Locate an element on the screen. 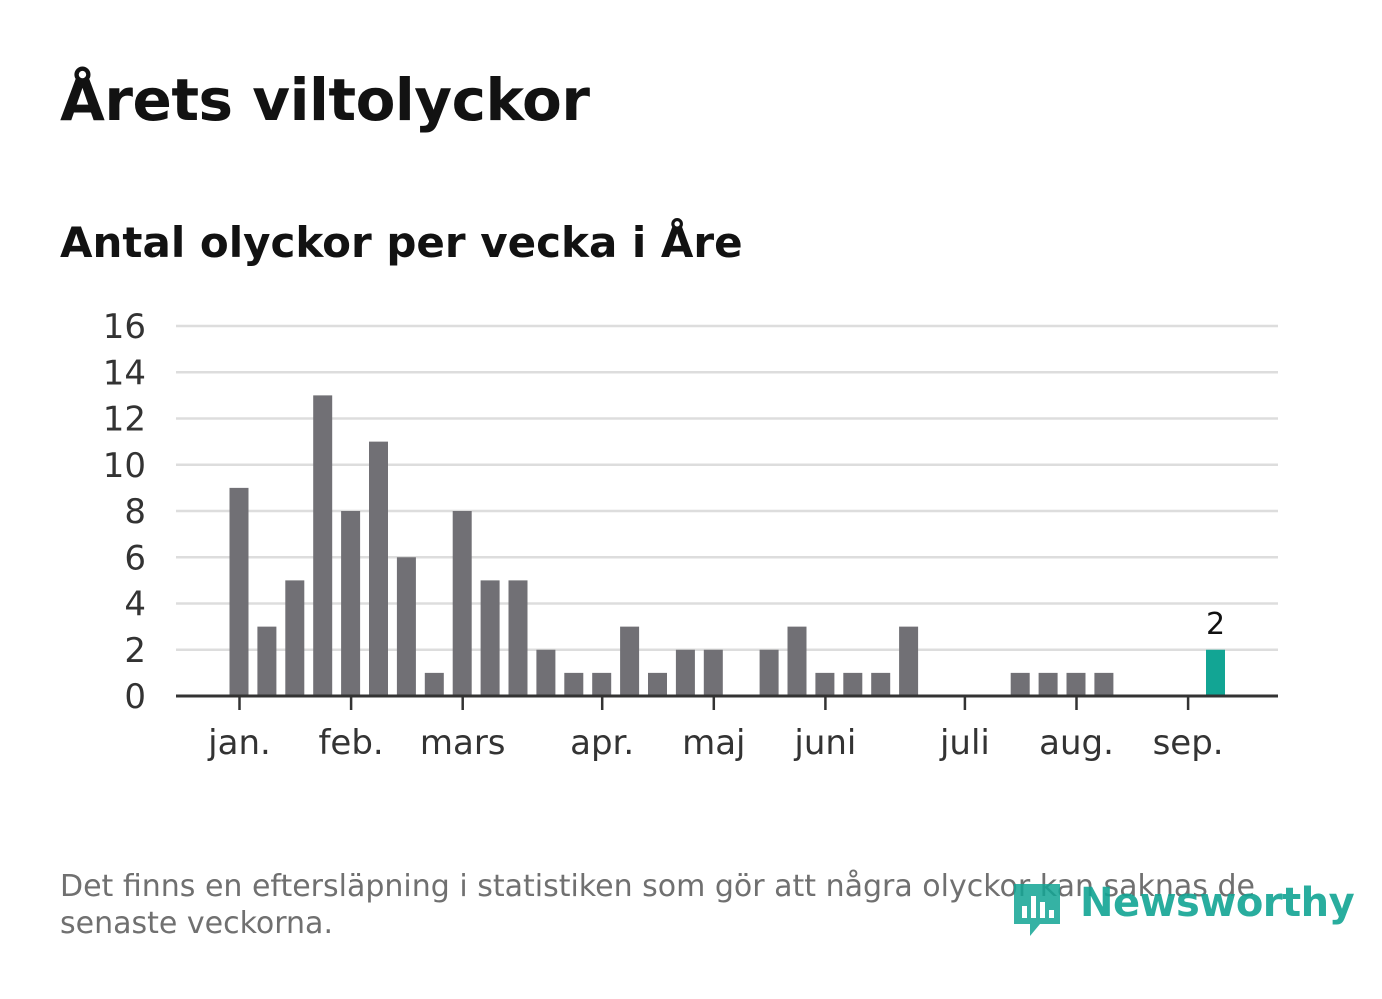  y-axis-tick-labels: 0 2 4 6 8 10 12 14 16 is located at coordinates (124, 512).